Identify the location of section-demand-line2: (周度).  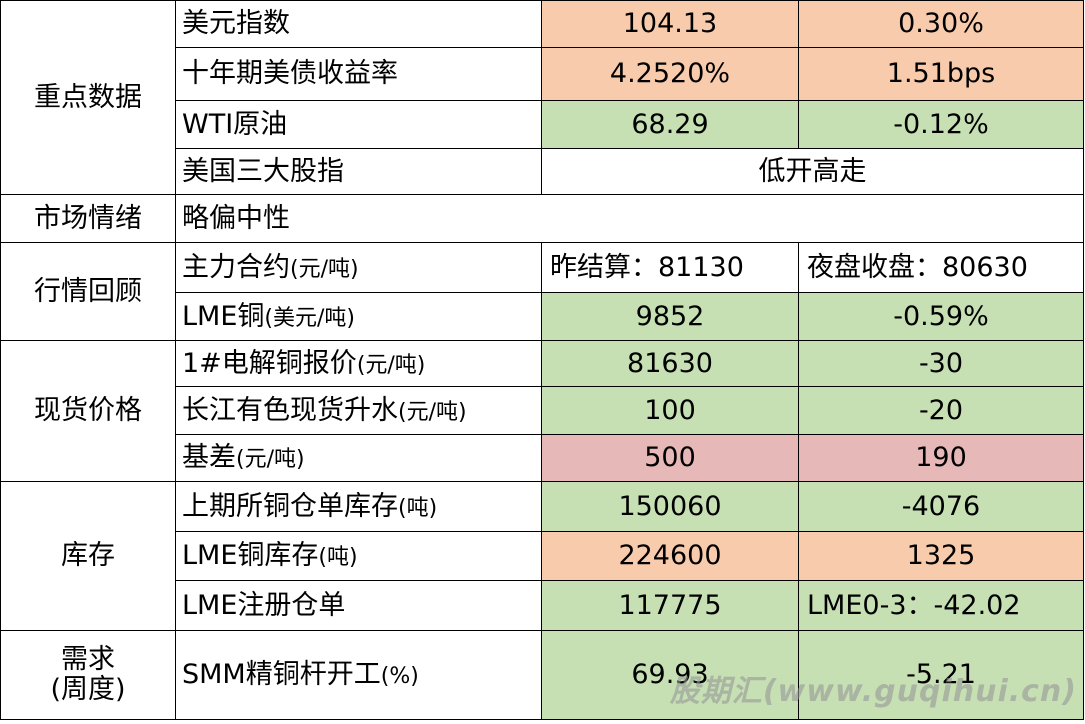
(88, 689).